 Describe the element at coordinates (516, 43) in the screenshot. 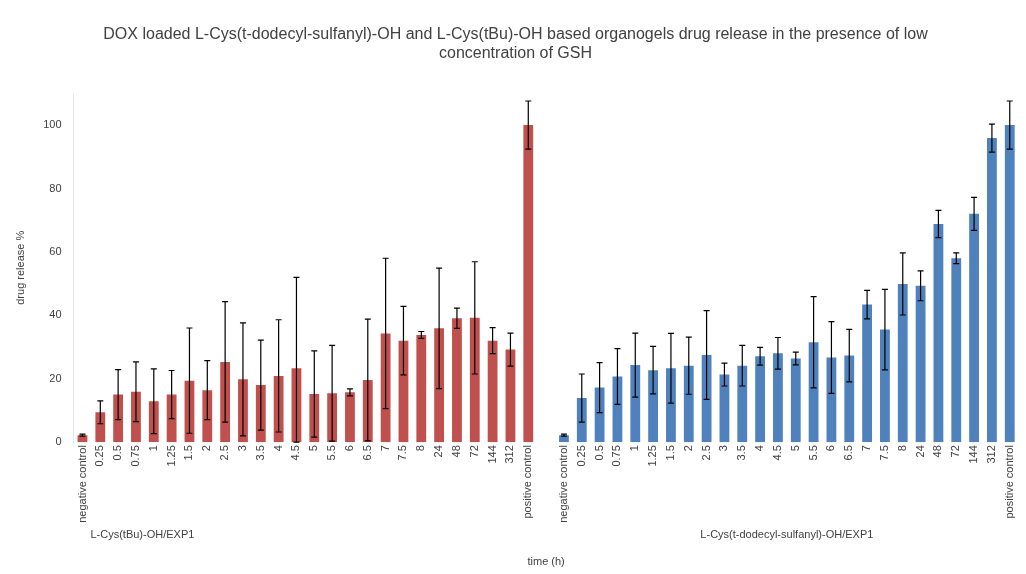

I see `chart-title: DOX loaded L-Cys(t-dodecyl-sulfanyl)-OH and L-Cys(tBu)-OH based organogels drug release in the presence of low concentration of GSH` at that location.